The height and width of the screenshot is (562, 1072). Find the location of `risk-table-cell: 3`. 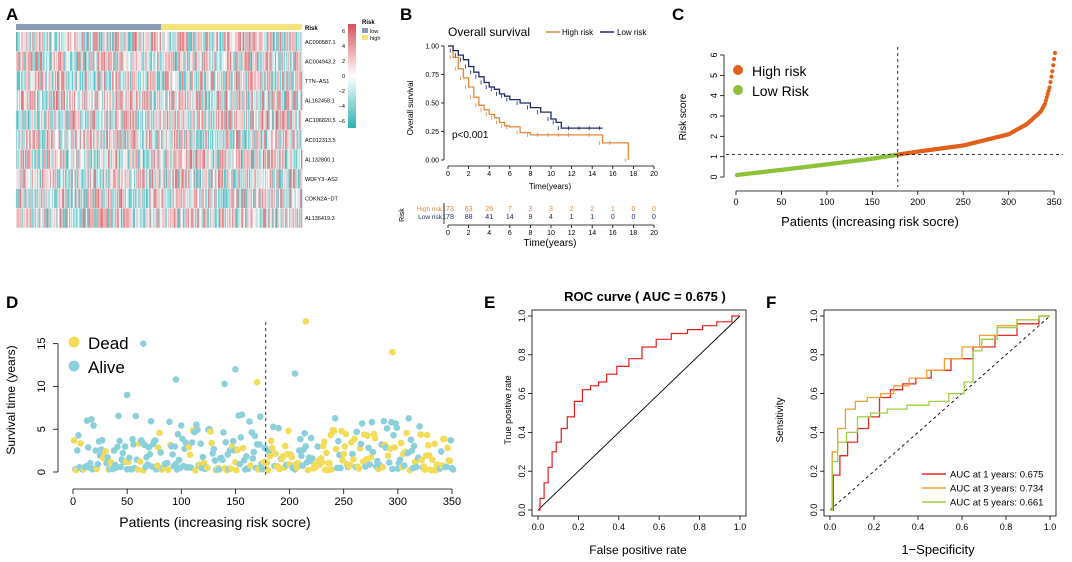

risk-table-cell: 3 is located at coordinates (551, 209).